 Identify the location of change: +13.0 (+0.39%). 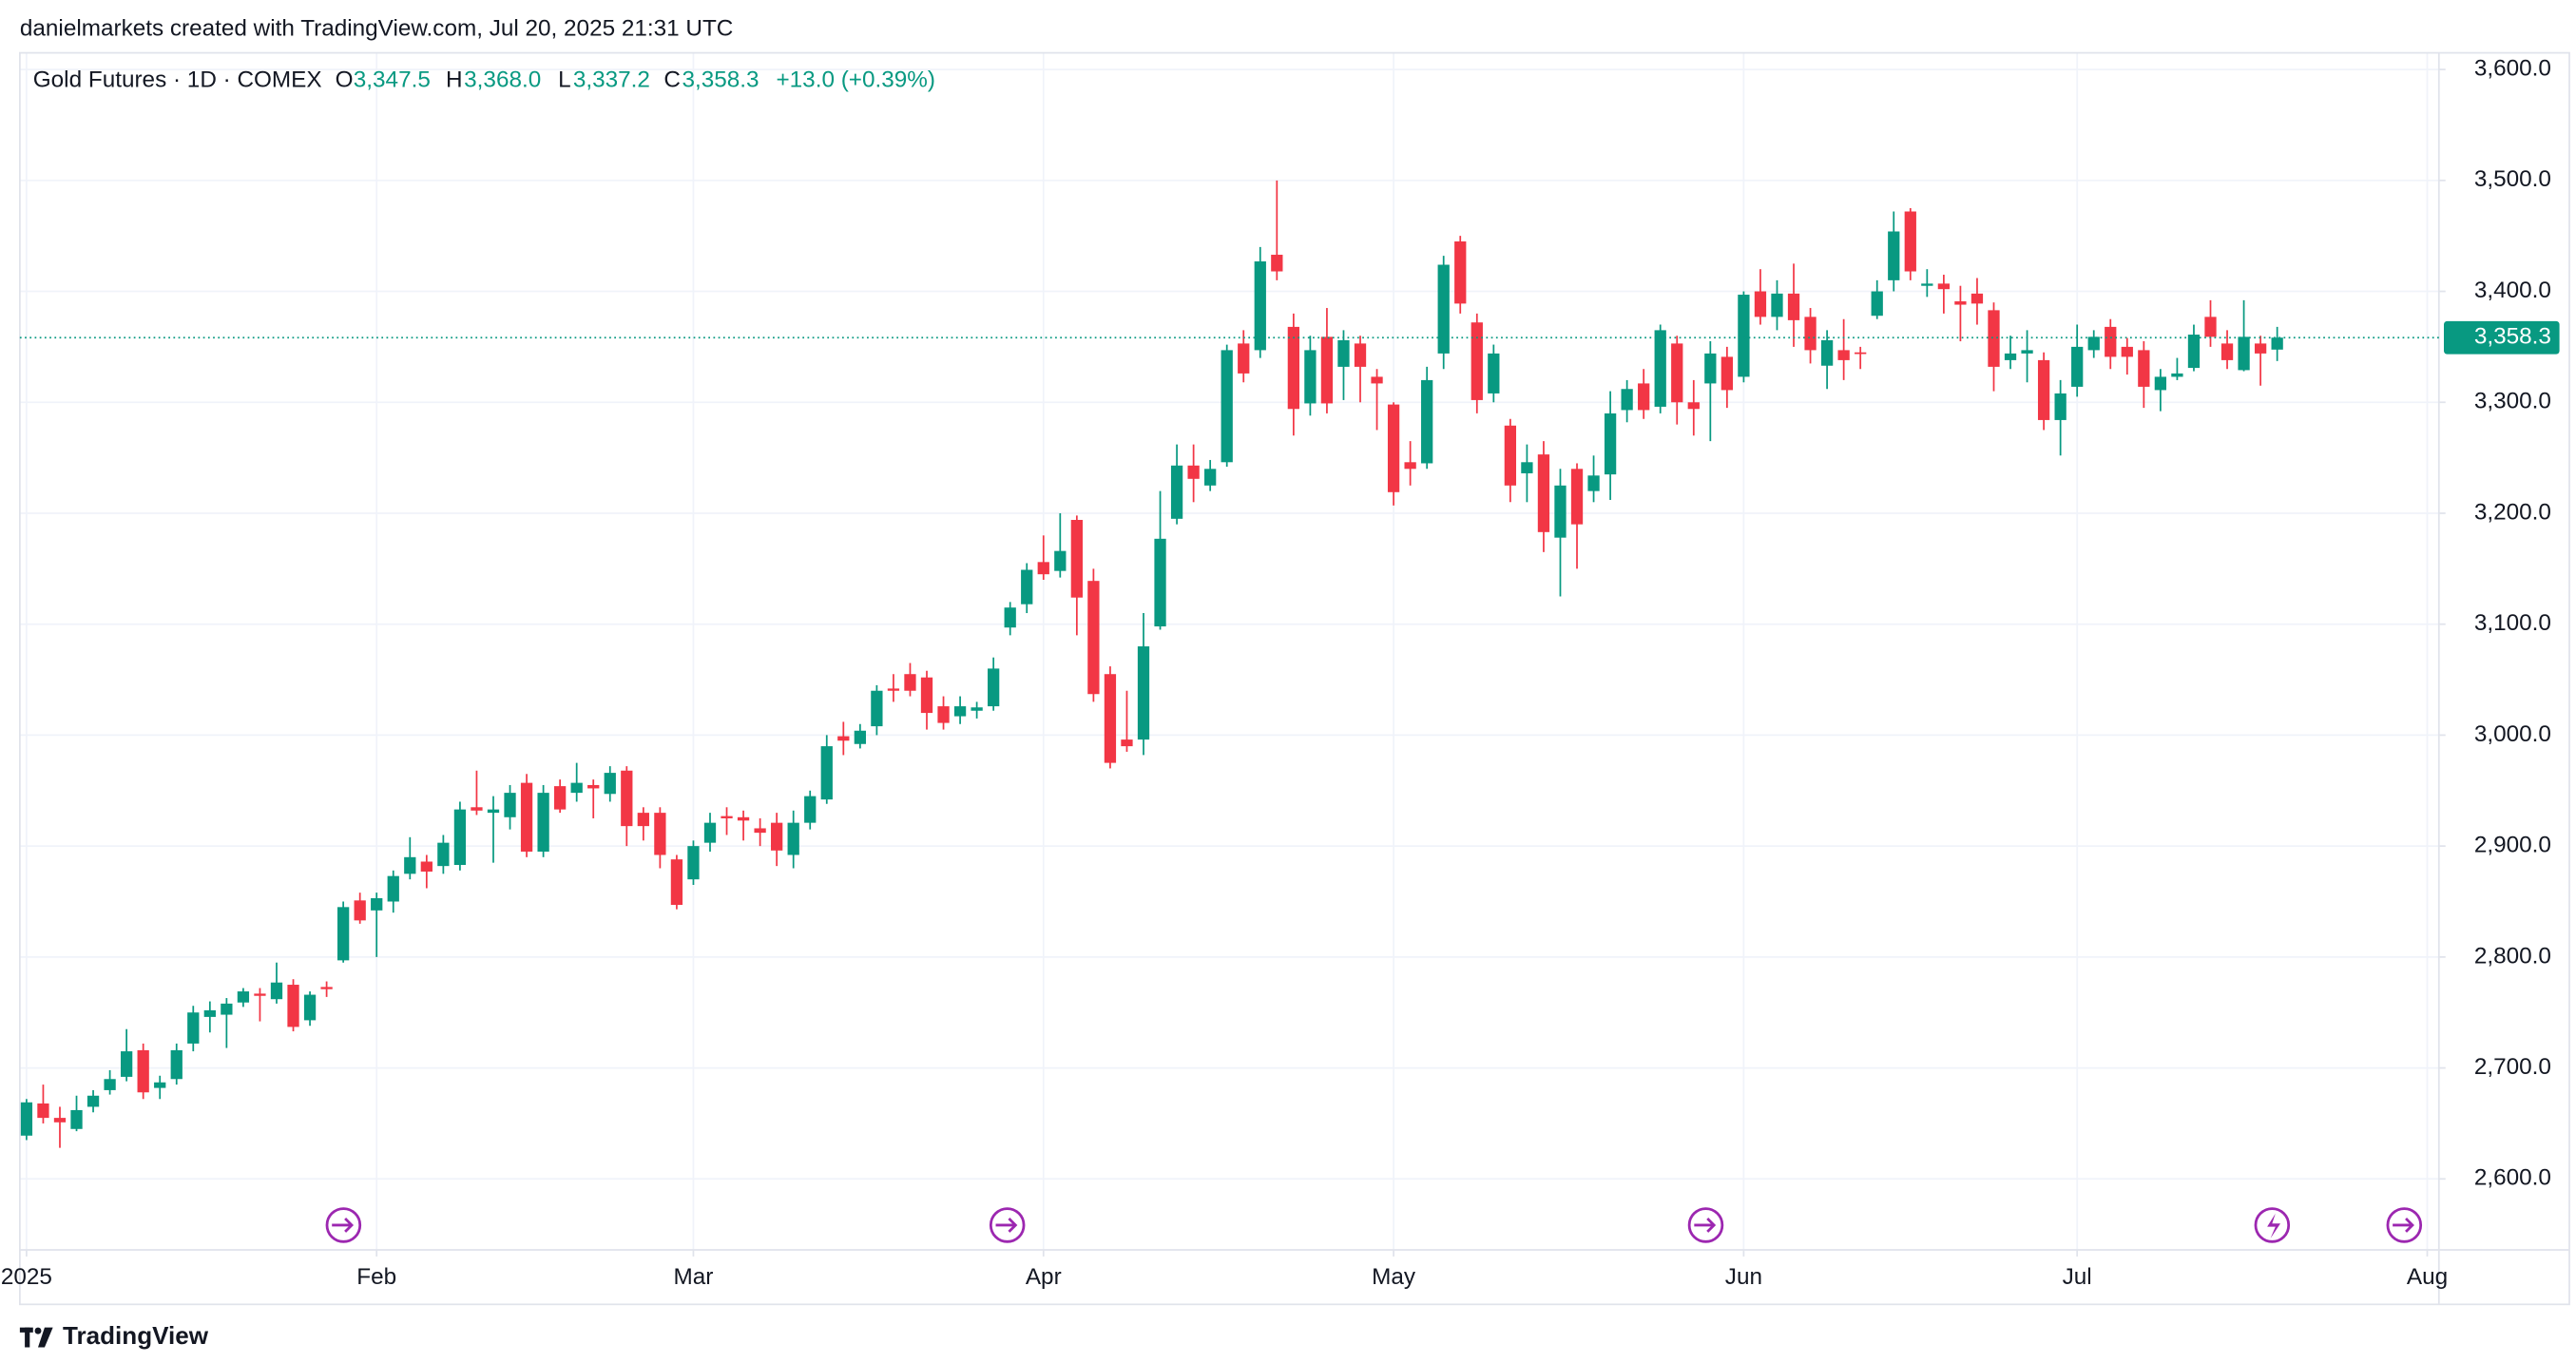
(855, 80).